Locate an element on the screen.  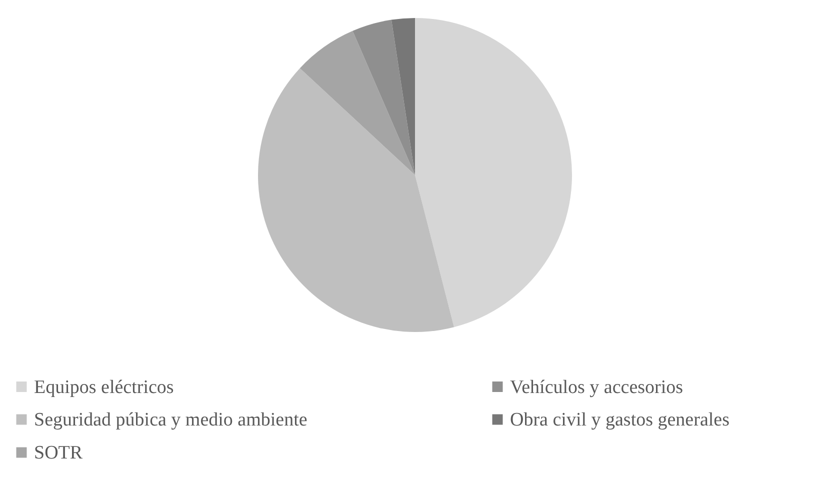
legend-label: Vehículos y accesorios is located at coordinates (597, 387).